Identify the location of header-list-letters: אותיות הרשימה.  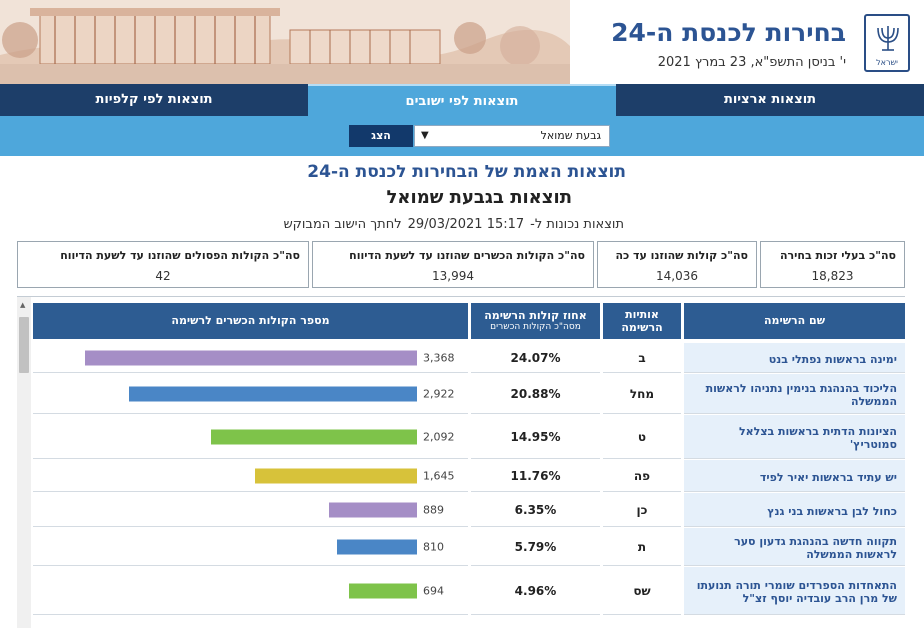
(642, 321).